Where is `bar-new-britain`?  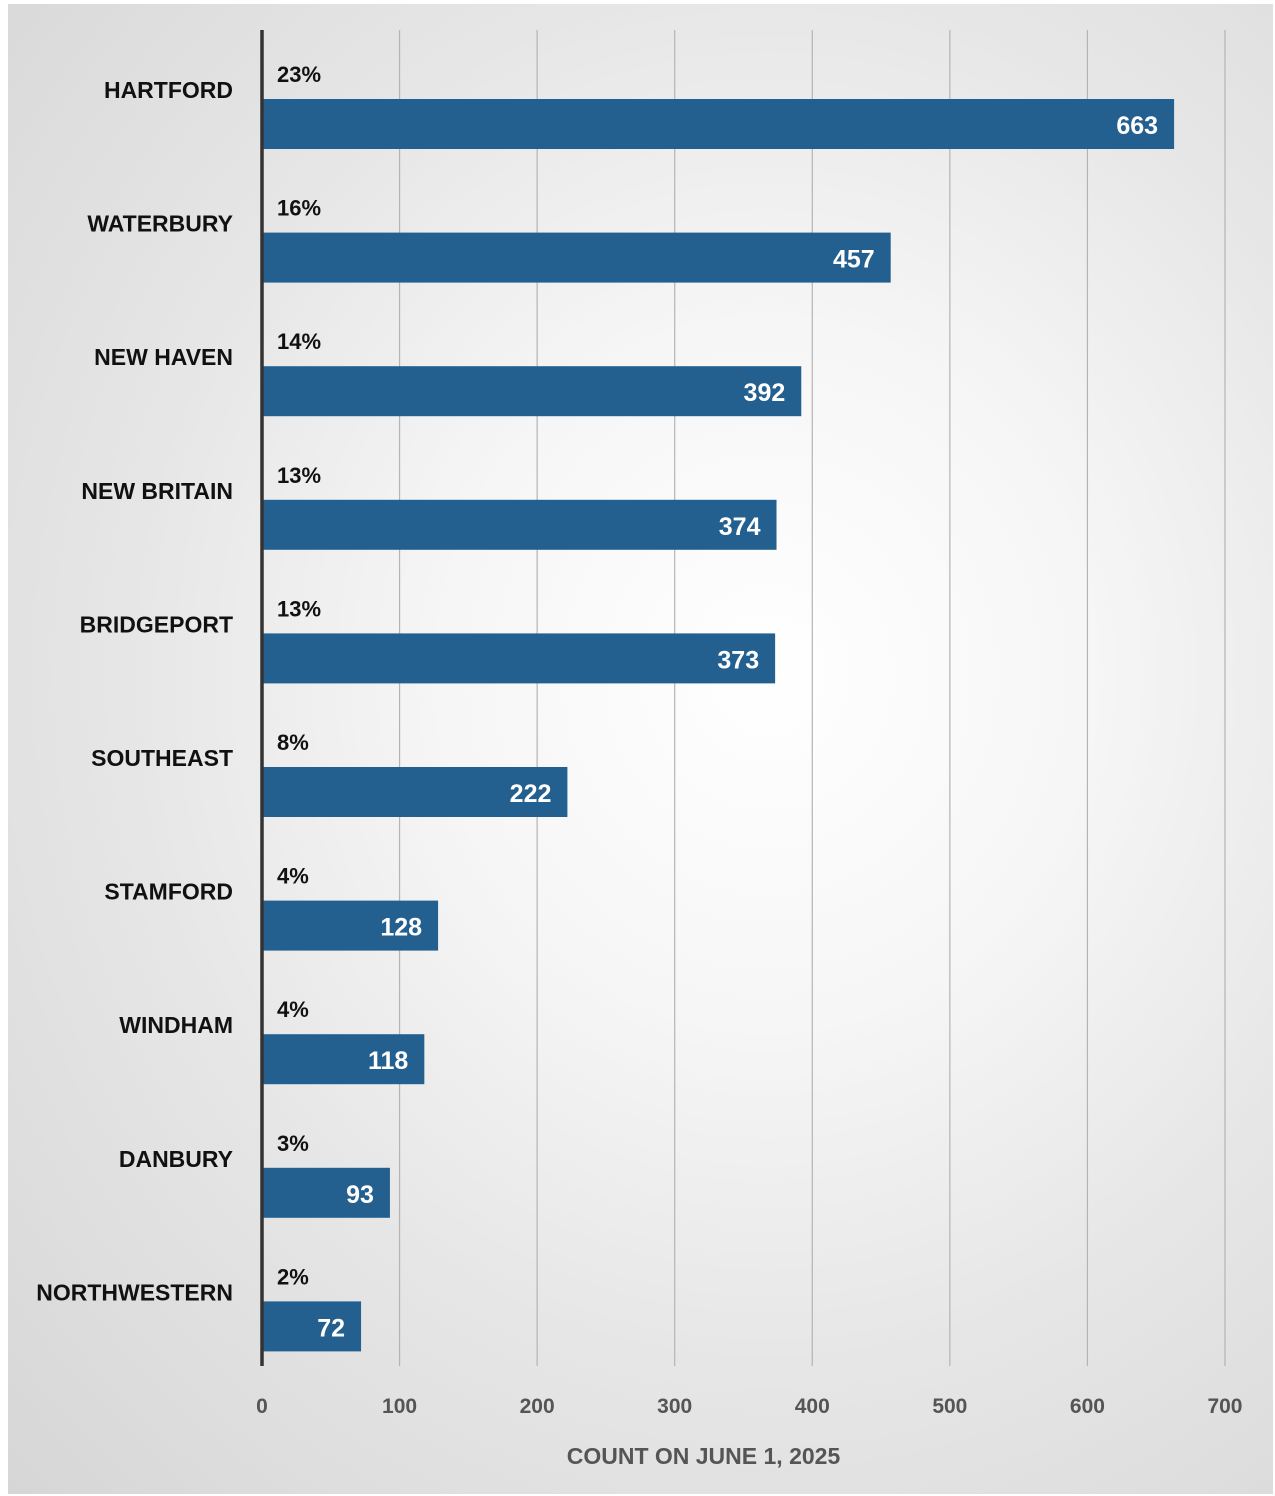 bar-new-britain is located at coordinates (519, 524).